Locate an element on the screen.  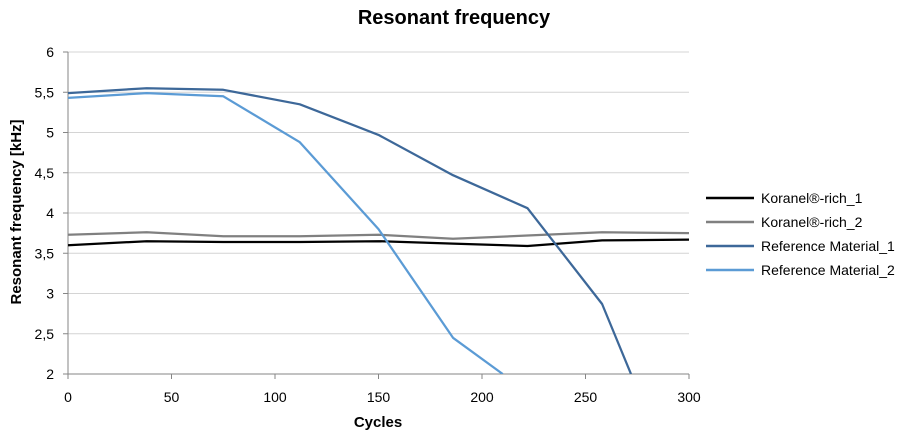
y-tick-label-2: 3 is located at coordinates (50, 294).